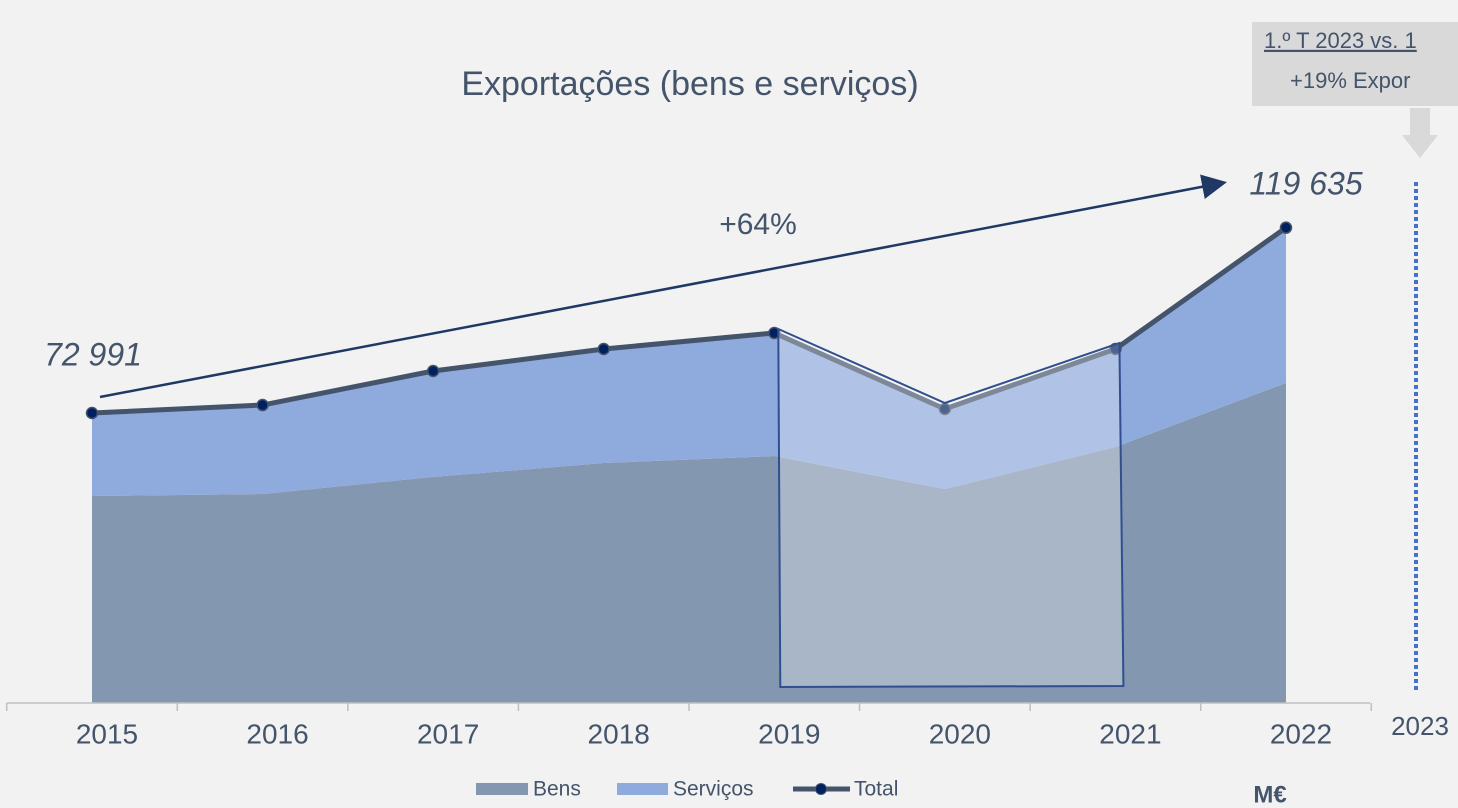 Image resolution: width=1458 pixels, height=808 pixels. Describe the element at coordinates (951, 508) in the screenshot. I see `highlight-box` at that location.